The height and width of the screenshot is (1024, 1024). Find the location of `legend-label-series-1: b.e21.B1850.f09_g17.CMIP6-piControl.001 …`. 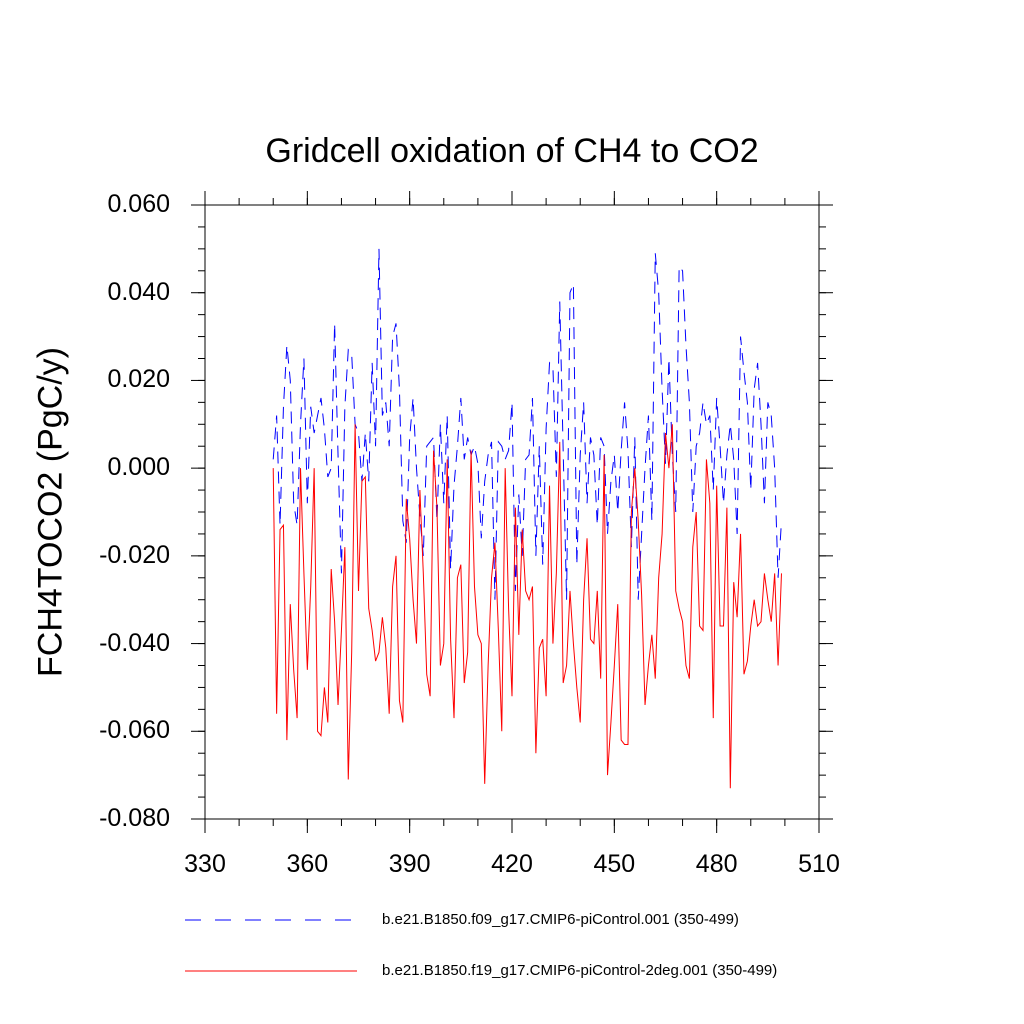

legend-label-series-1: b.e21.B1850.f09_g17.CMIP6-piControl.001 … is located at coordinates (560, 919).